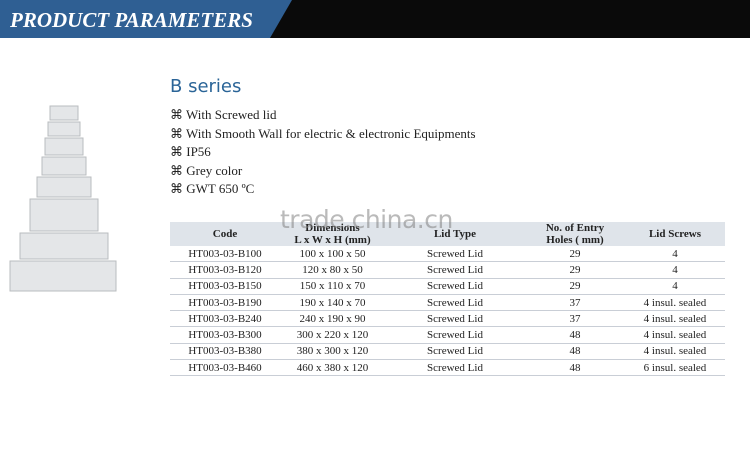 The height and width of the screenshot is (462, 750). Describe the element at coordinates (375, 19) in the screenshot. I see `header-bar` at that location.